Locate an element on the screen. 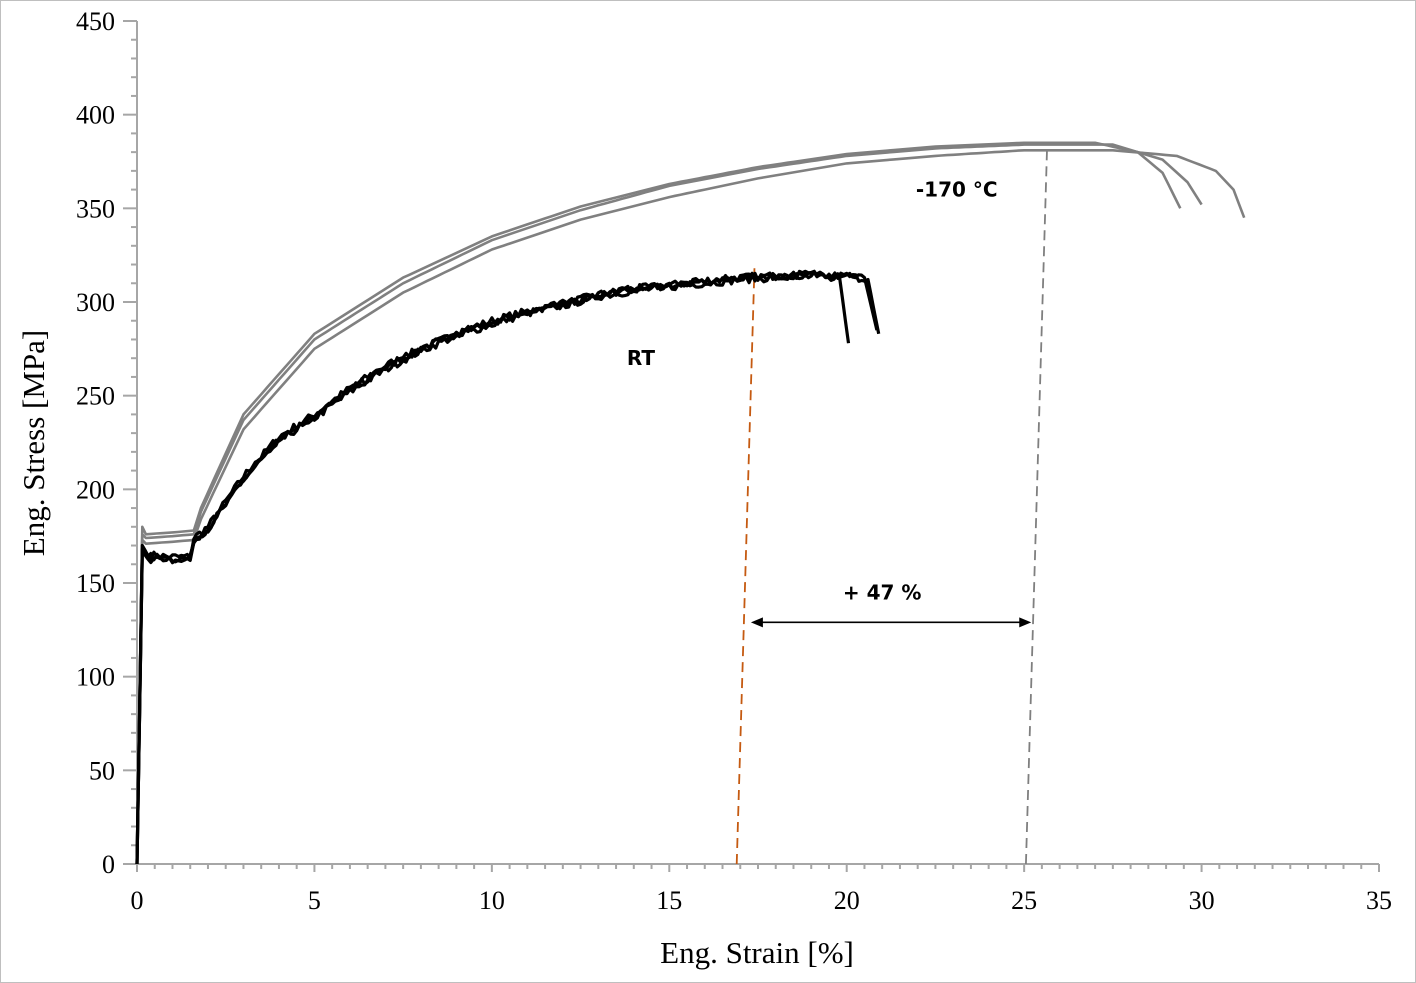 Image resolution: width=1416 pixels, height=983 pixels. arrow-head-right is located at coordinates (1025, 622).